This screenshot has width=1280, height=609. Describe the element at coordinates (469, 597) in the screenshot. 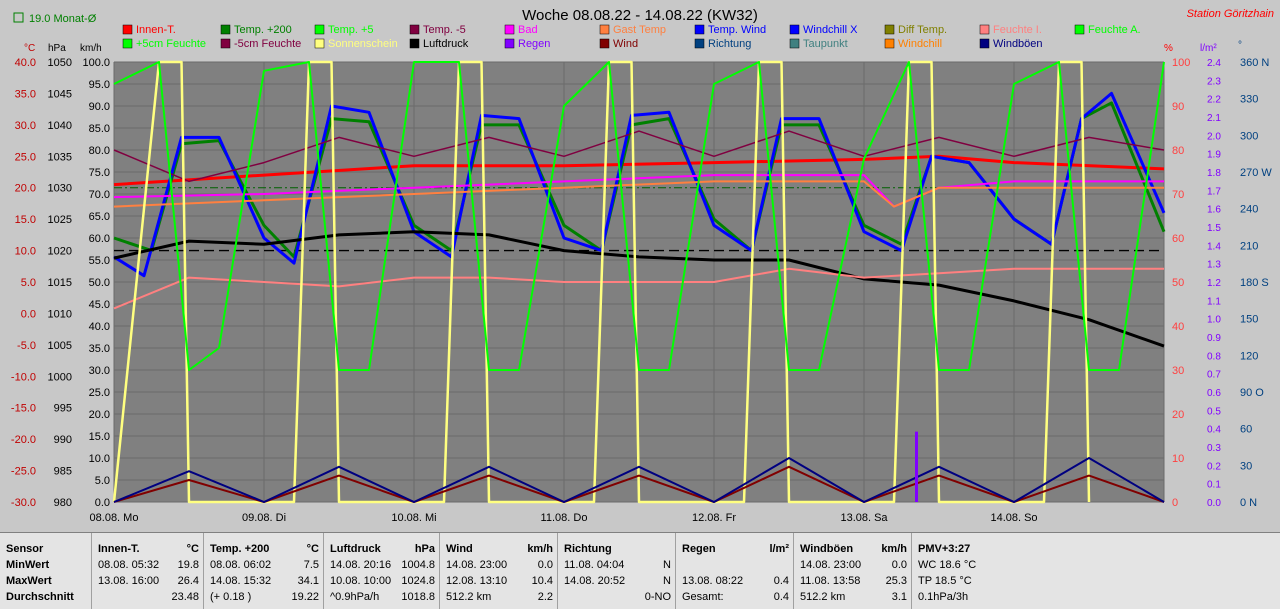

I see `stats-time: 512.2 km` at that location.